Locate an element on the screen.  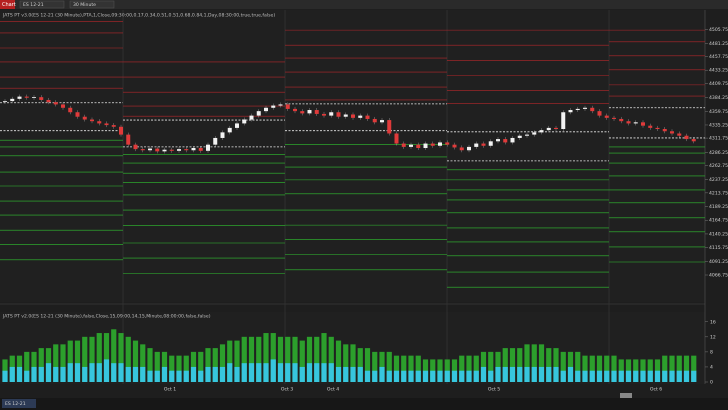
y-tick-label: 4115.75 is located at coordinates (718, 248).